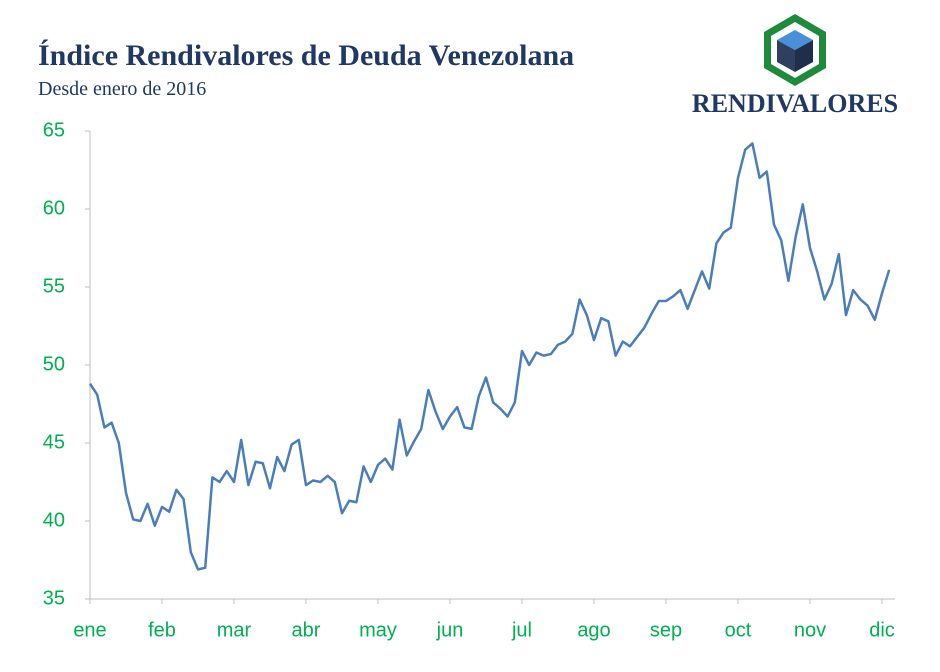  Describe the element at coordinates (738, 630) in the screenshot. I see `x-tick-label: oct` at that location.